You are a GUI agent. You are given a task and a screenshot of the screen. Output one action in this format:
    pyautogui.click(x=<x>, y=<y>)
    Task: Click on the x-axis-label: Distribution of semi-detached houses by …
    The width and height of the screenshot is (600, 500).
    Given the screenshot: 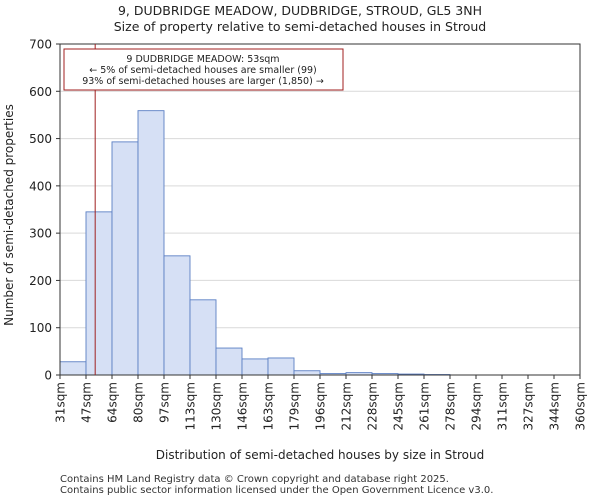 What is the action you would take?
    pyautogui.click(x=320, y=455)
    